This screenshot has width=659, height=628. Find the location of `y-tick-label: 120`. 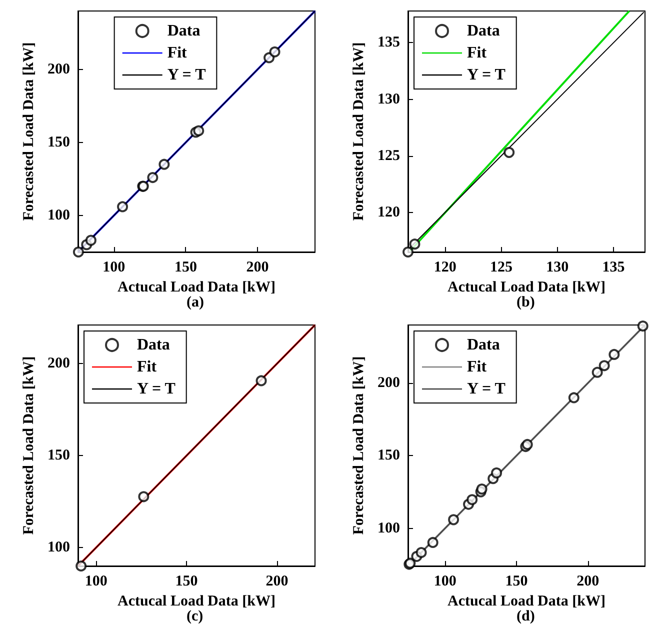

y-tick-label: 120 is located at coordinates (389, 212).